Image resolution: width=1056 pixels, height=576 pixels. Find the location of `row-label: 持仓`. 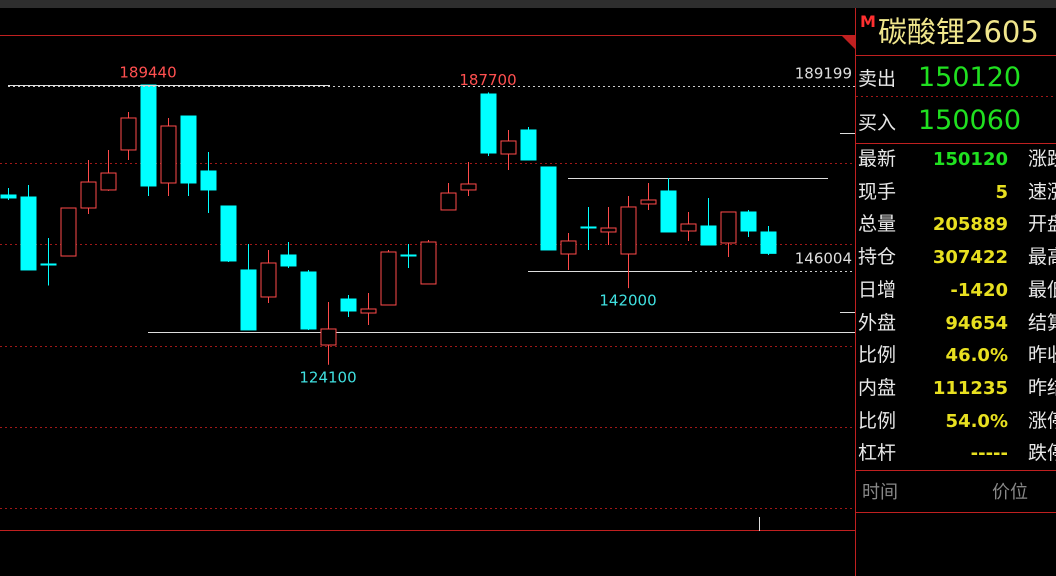

row-label: 持仓 is located at coordinates (877, 257).